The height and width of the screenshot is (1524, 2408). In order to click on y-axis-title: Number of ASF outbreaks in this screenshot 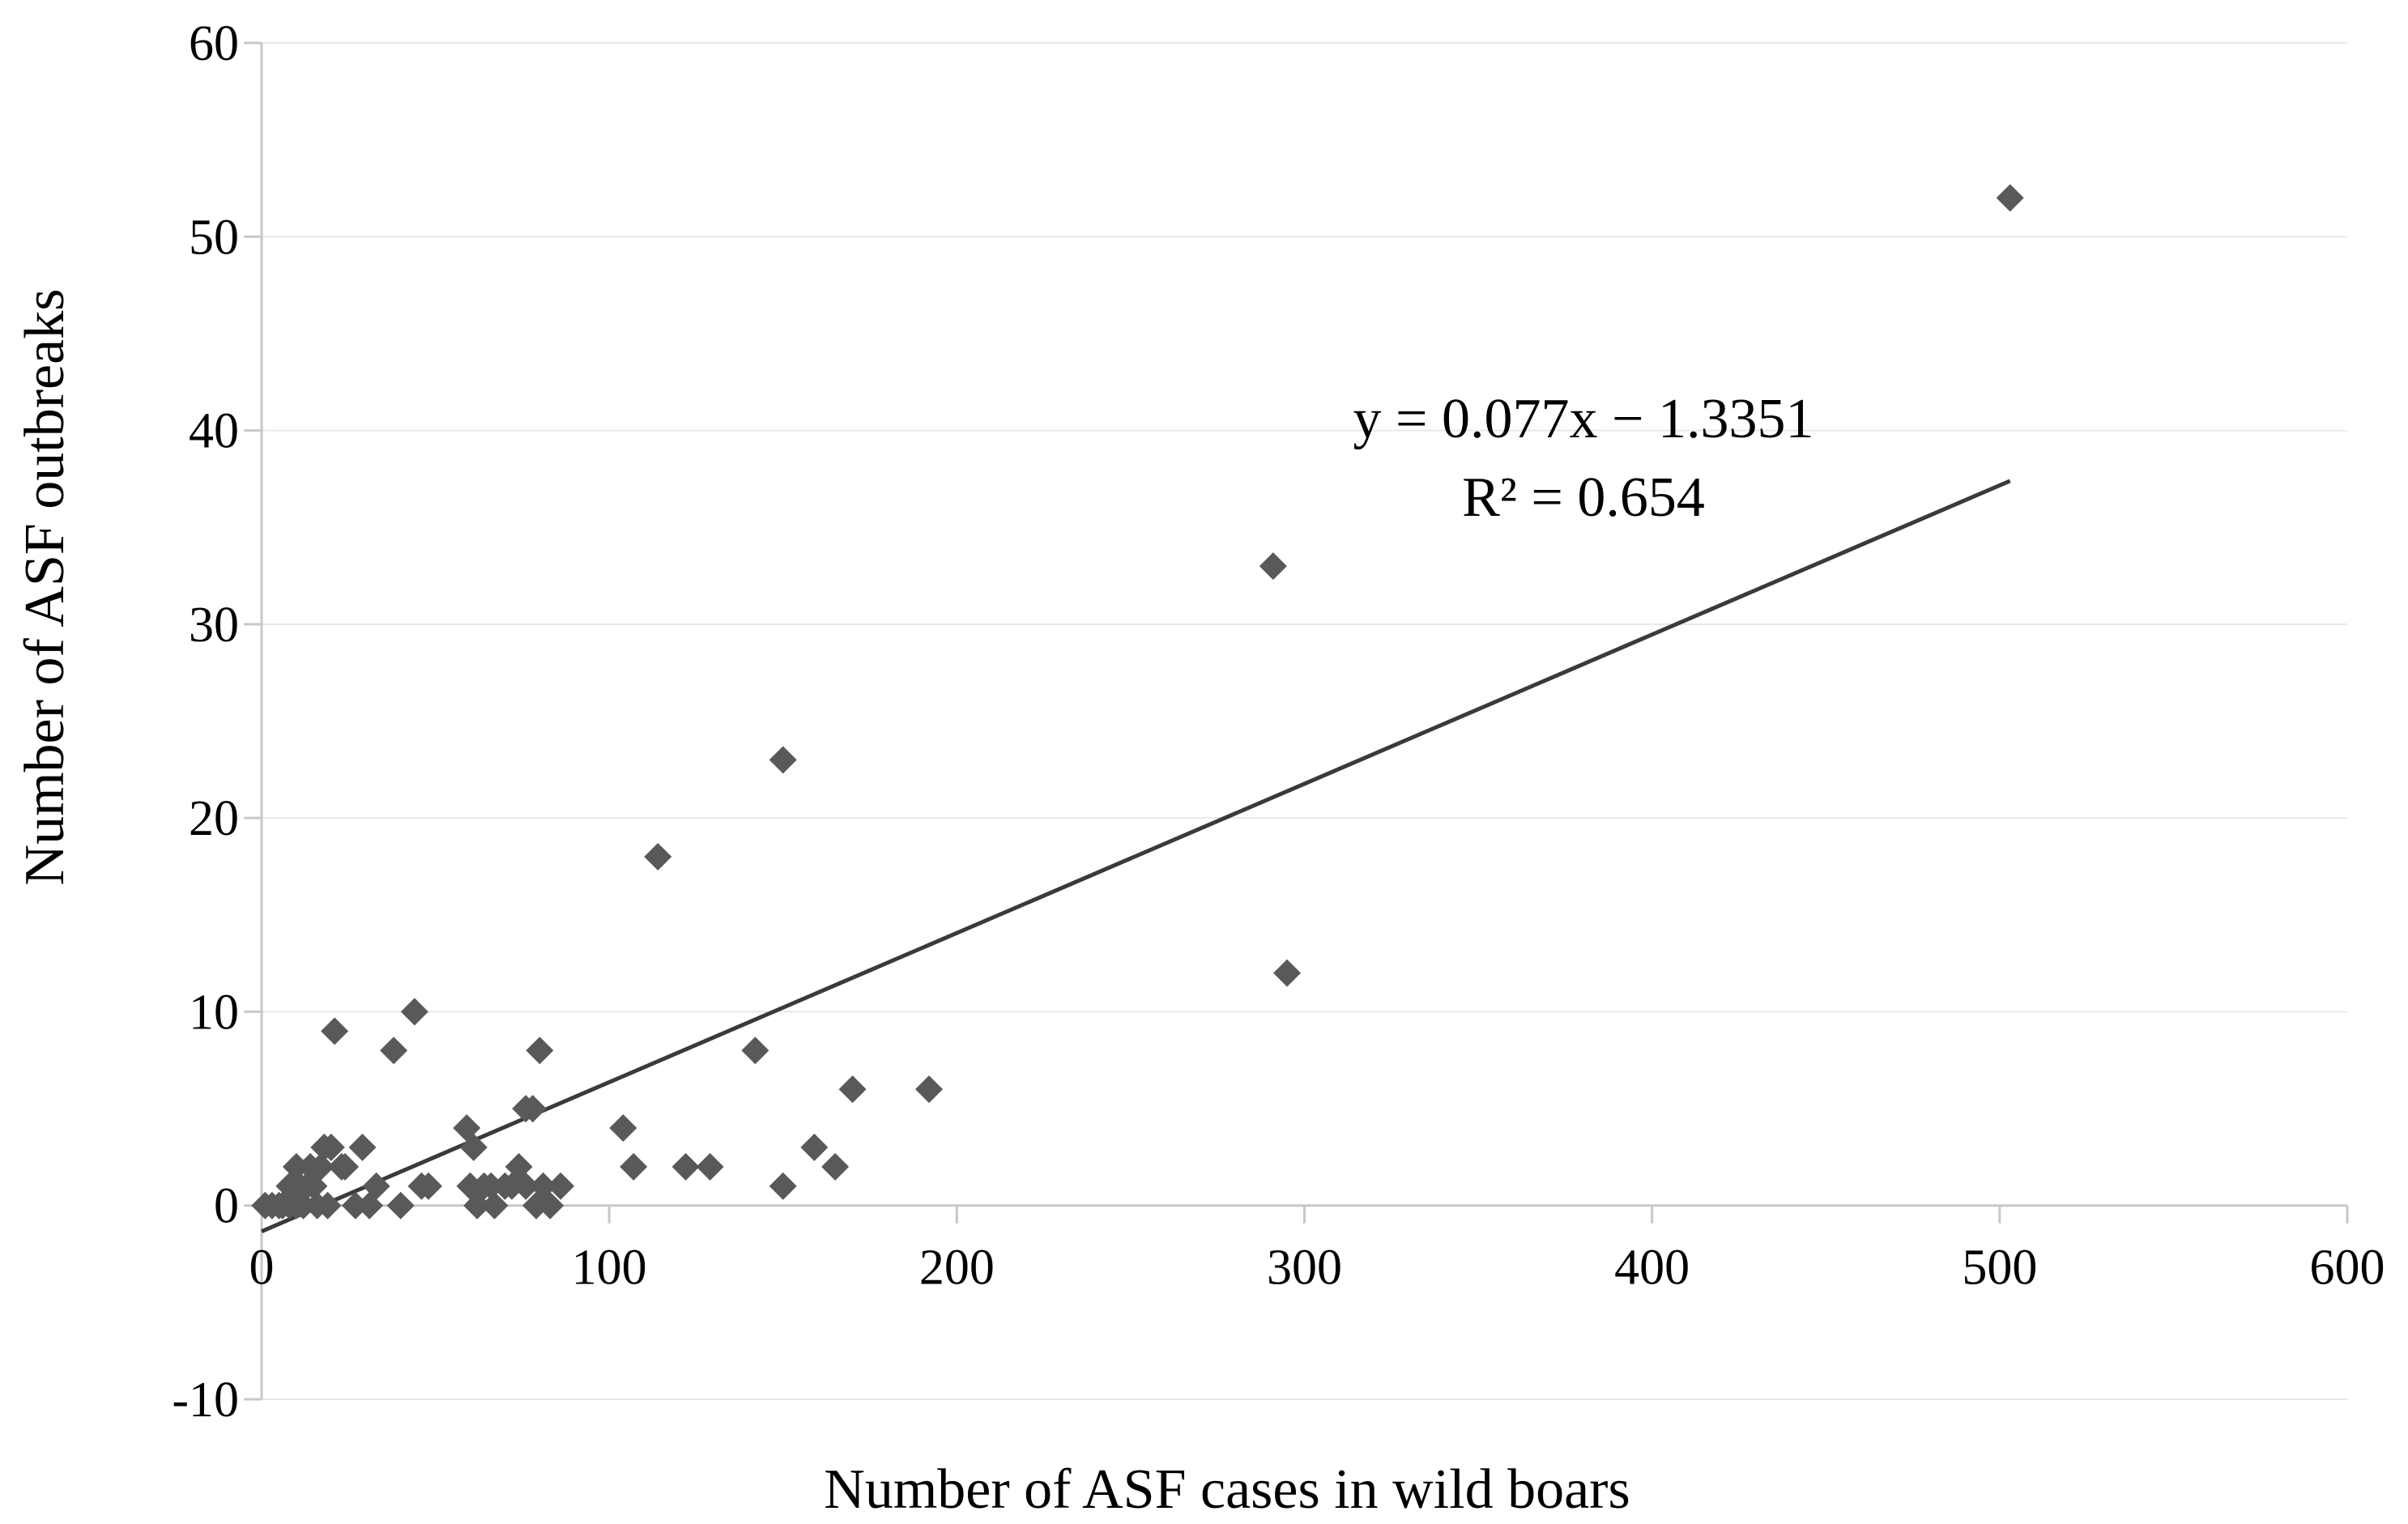, I will do `click(45, 587)`.